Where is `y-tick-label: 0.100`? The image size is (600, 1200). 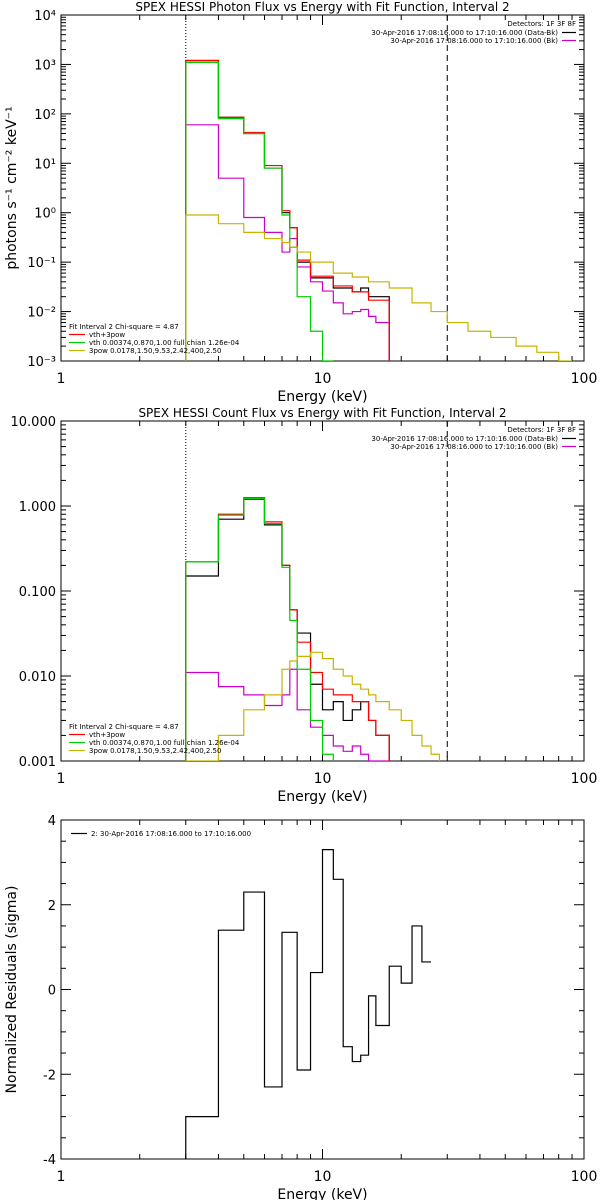 y-tick-label: 0.100 is located at coordinates (37, 592).